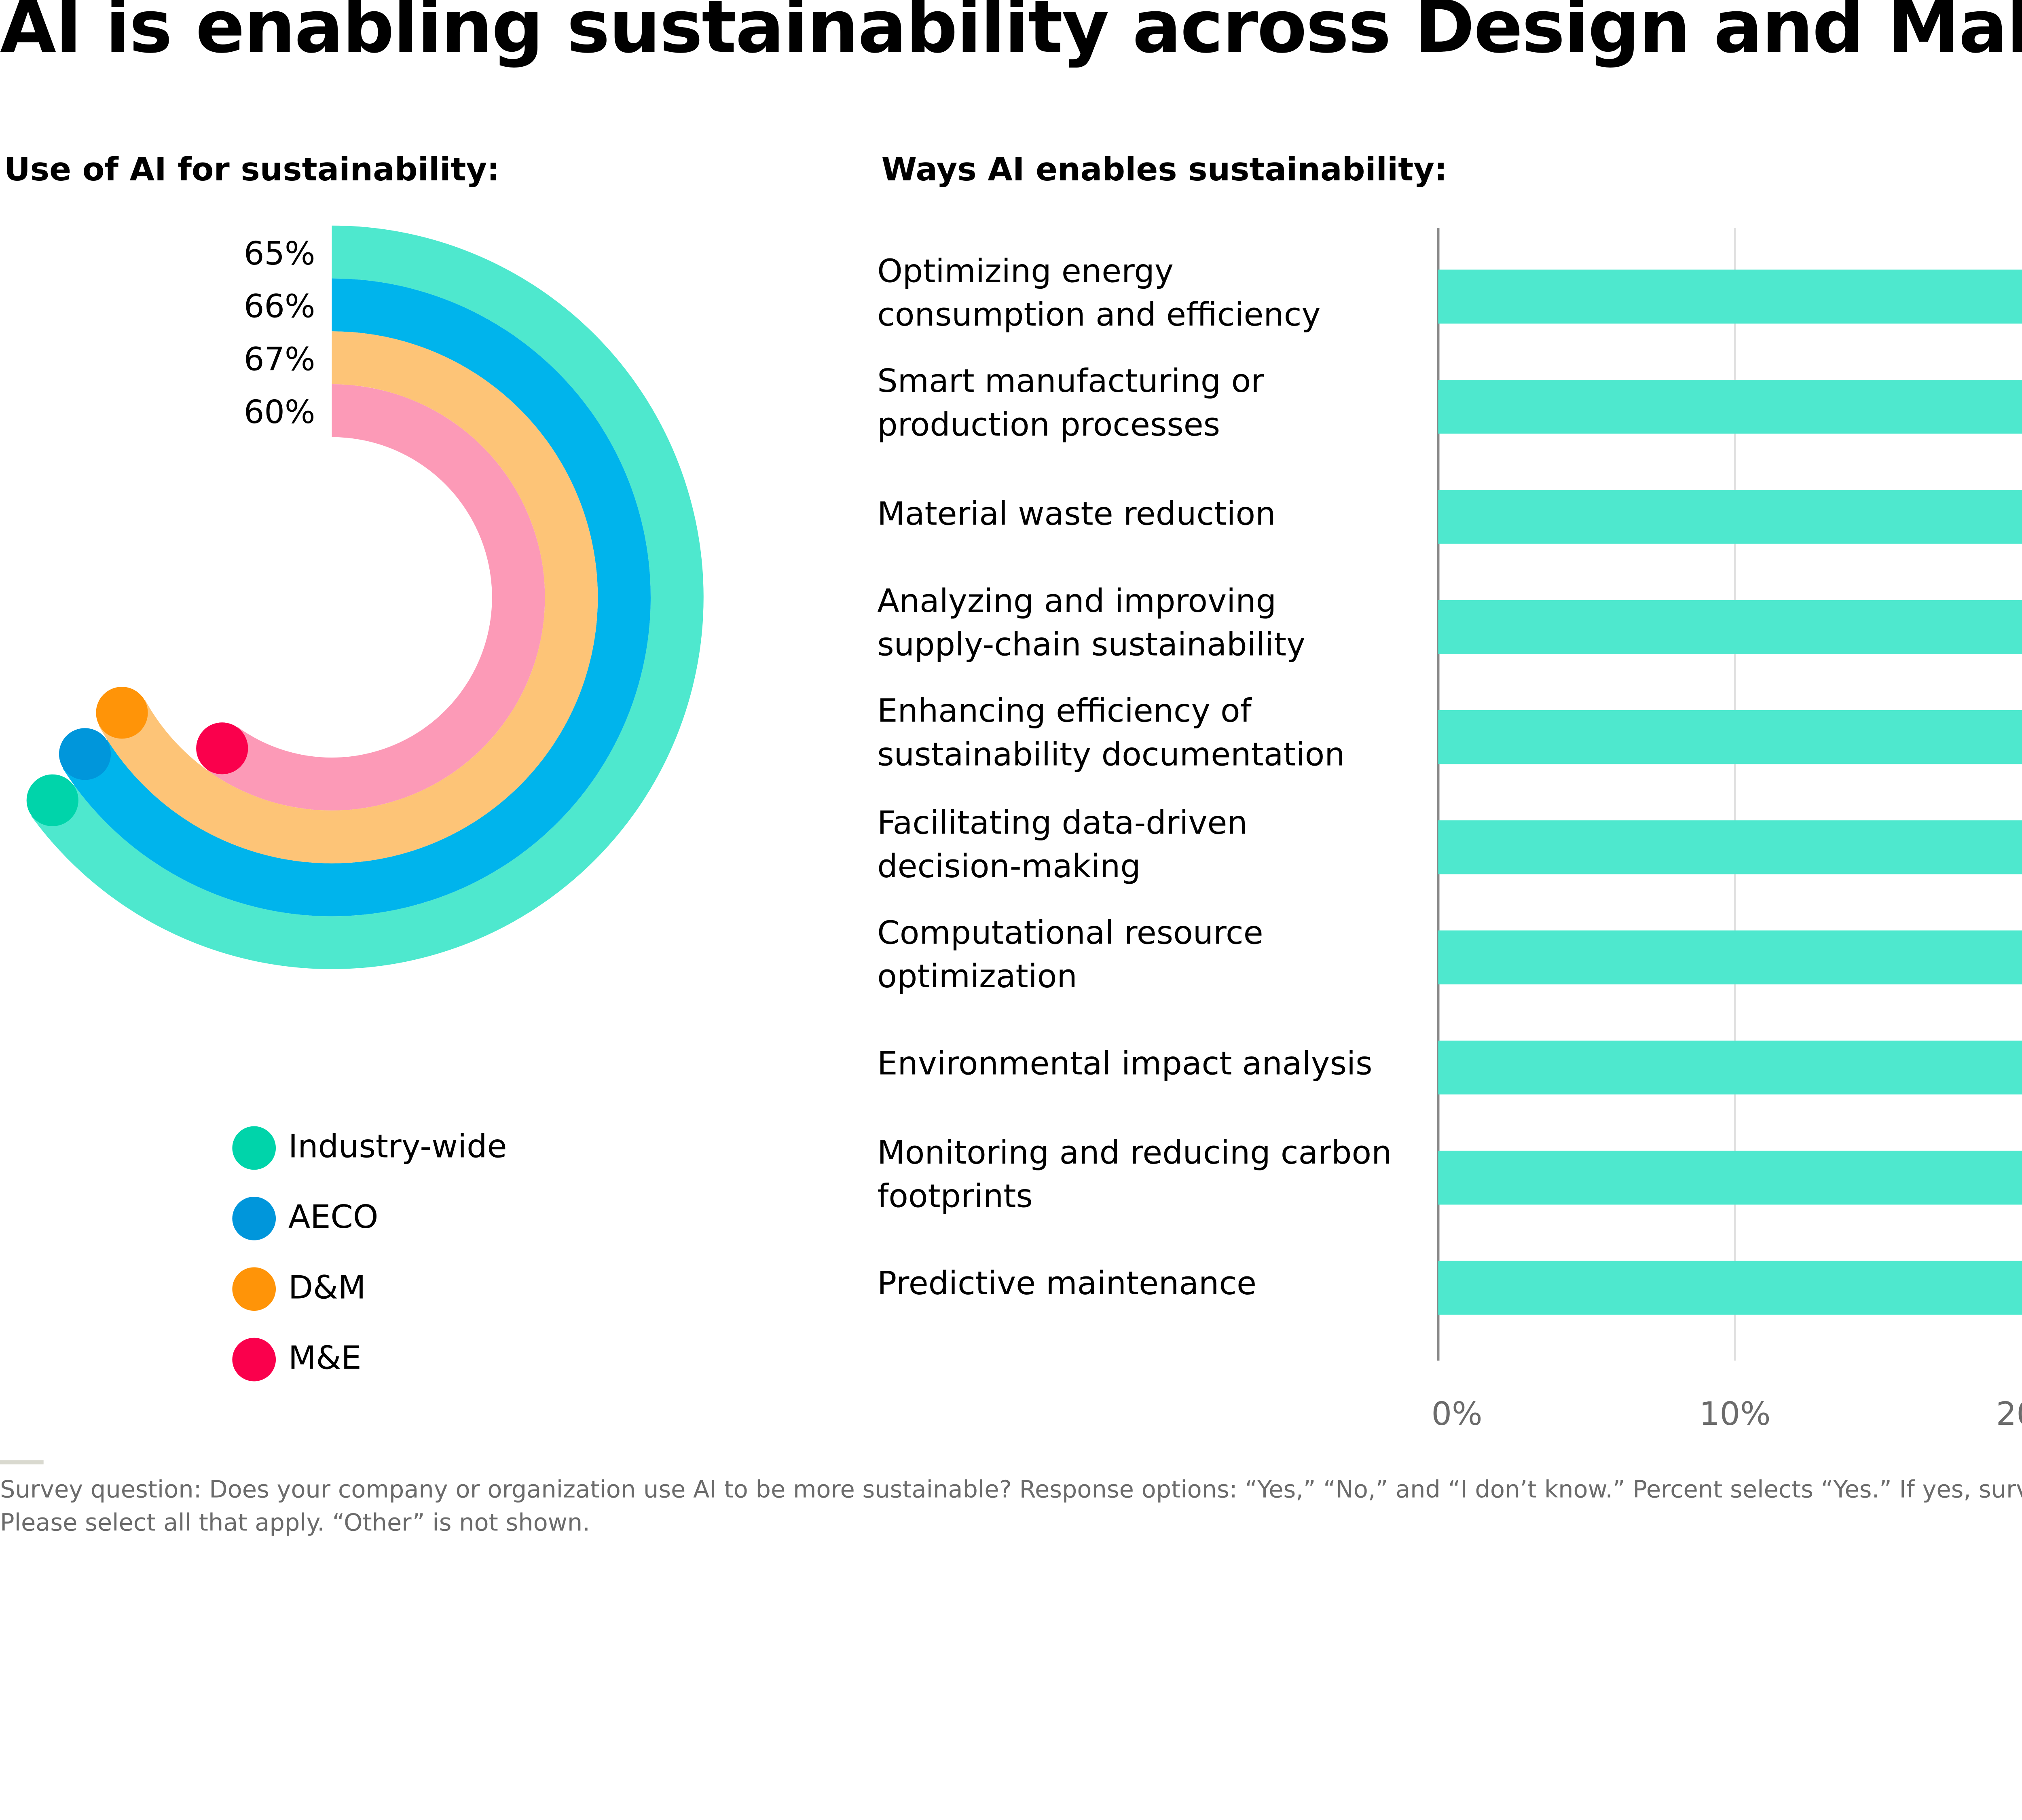 Image resolution: width=2022 pixels, height=1820 pixels. What do you see at coordinates (1735, 1414) in the screenshot?
I see `x-tick-label: 10%` at bounding box center [1735, 1414].